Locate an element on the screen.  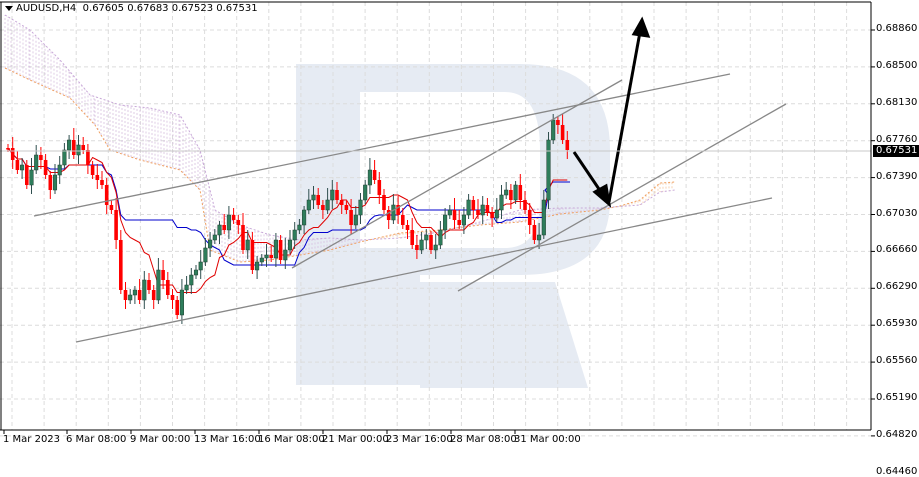
arrow-up-line is located at coordinates (624, 117).